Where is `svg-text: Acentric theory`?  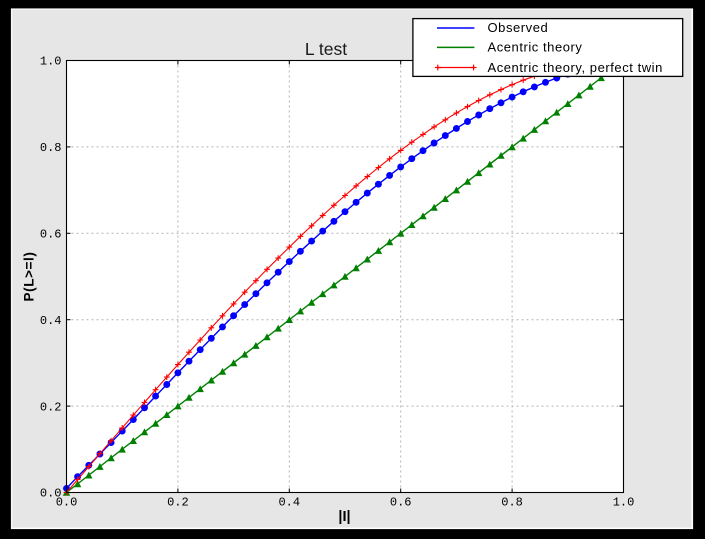
svg-text: Acentric theory is located at coordinates (535, 46).